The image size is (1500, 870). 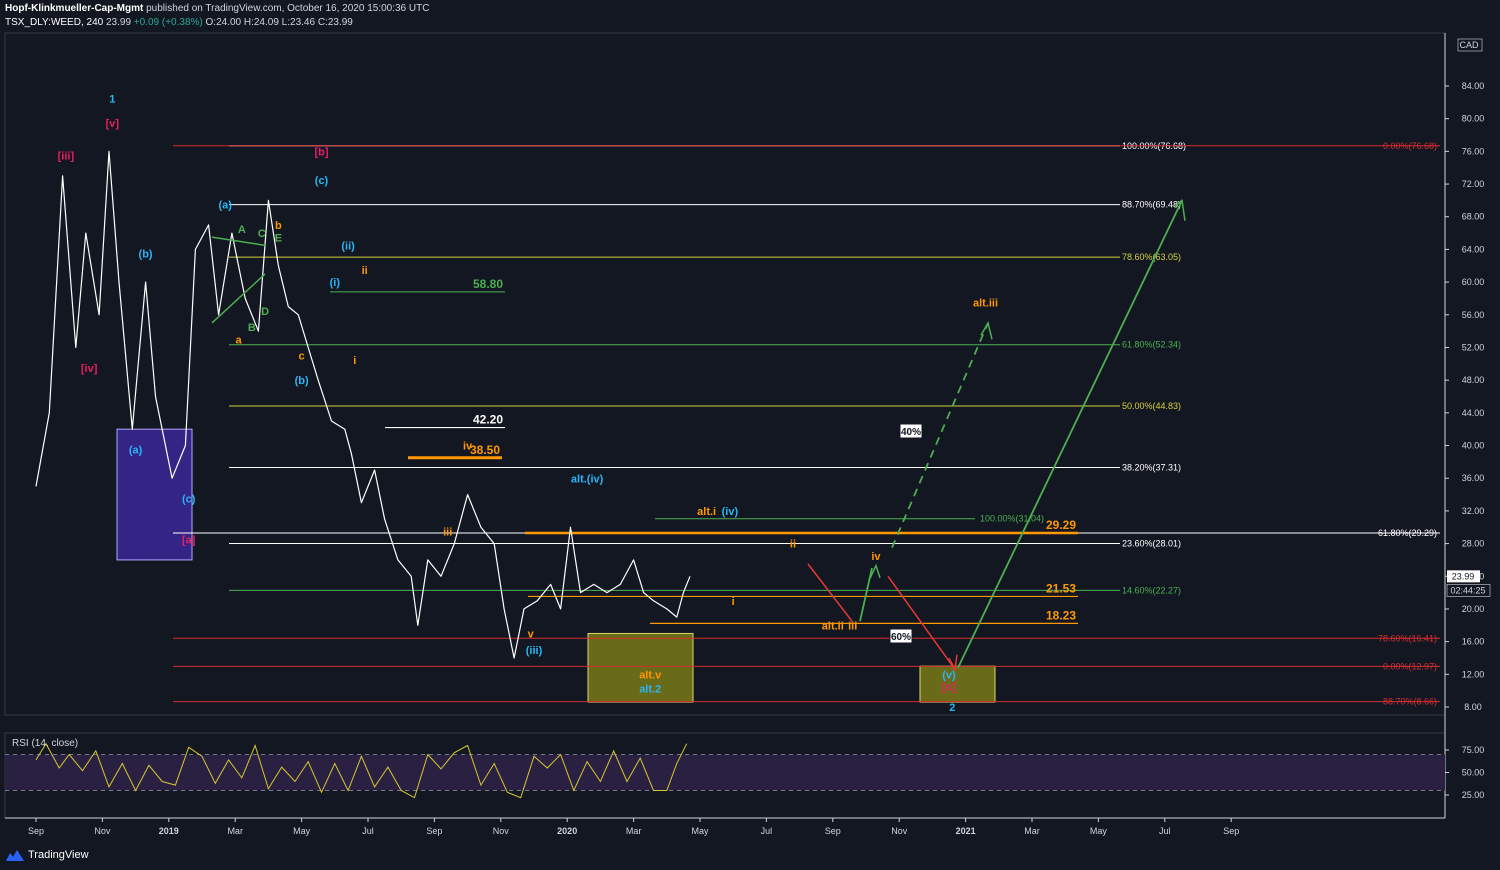 What do you see at coordinates (725, 772) in the screenshot?
I see `rsi-band-fill` at bounding box center [725, 772].